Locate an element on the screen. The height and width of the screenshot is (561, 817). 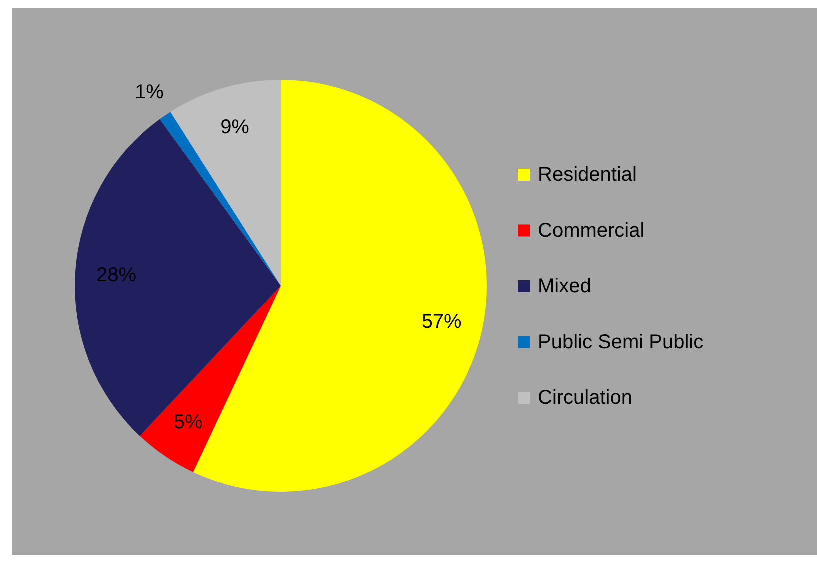
data-label: 1% is located at coordinates (149, 92).